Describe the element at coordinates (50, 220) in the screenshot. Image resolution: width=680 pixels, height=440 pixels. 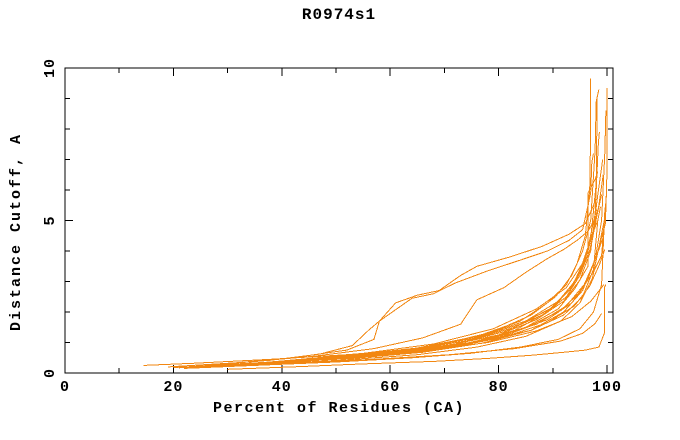
I see `y-tick-label: 5` at that location.